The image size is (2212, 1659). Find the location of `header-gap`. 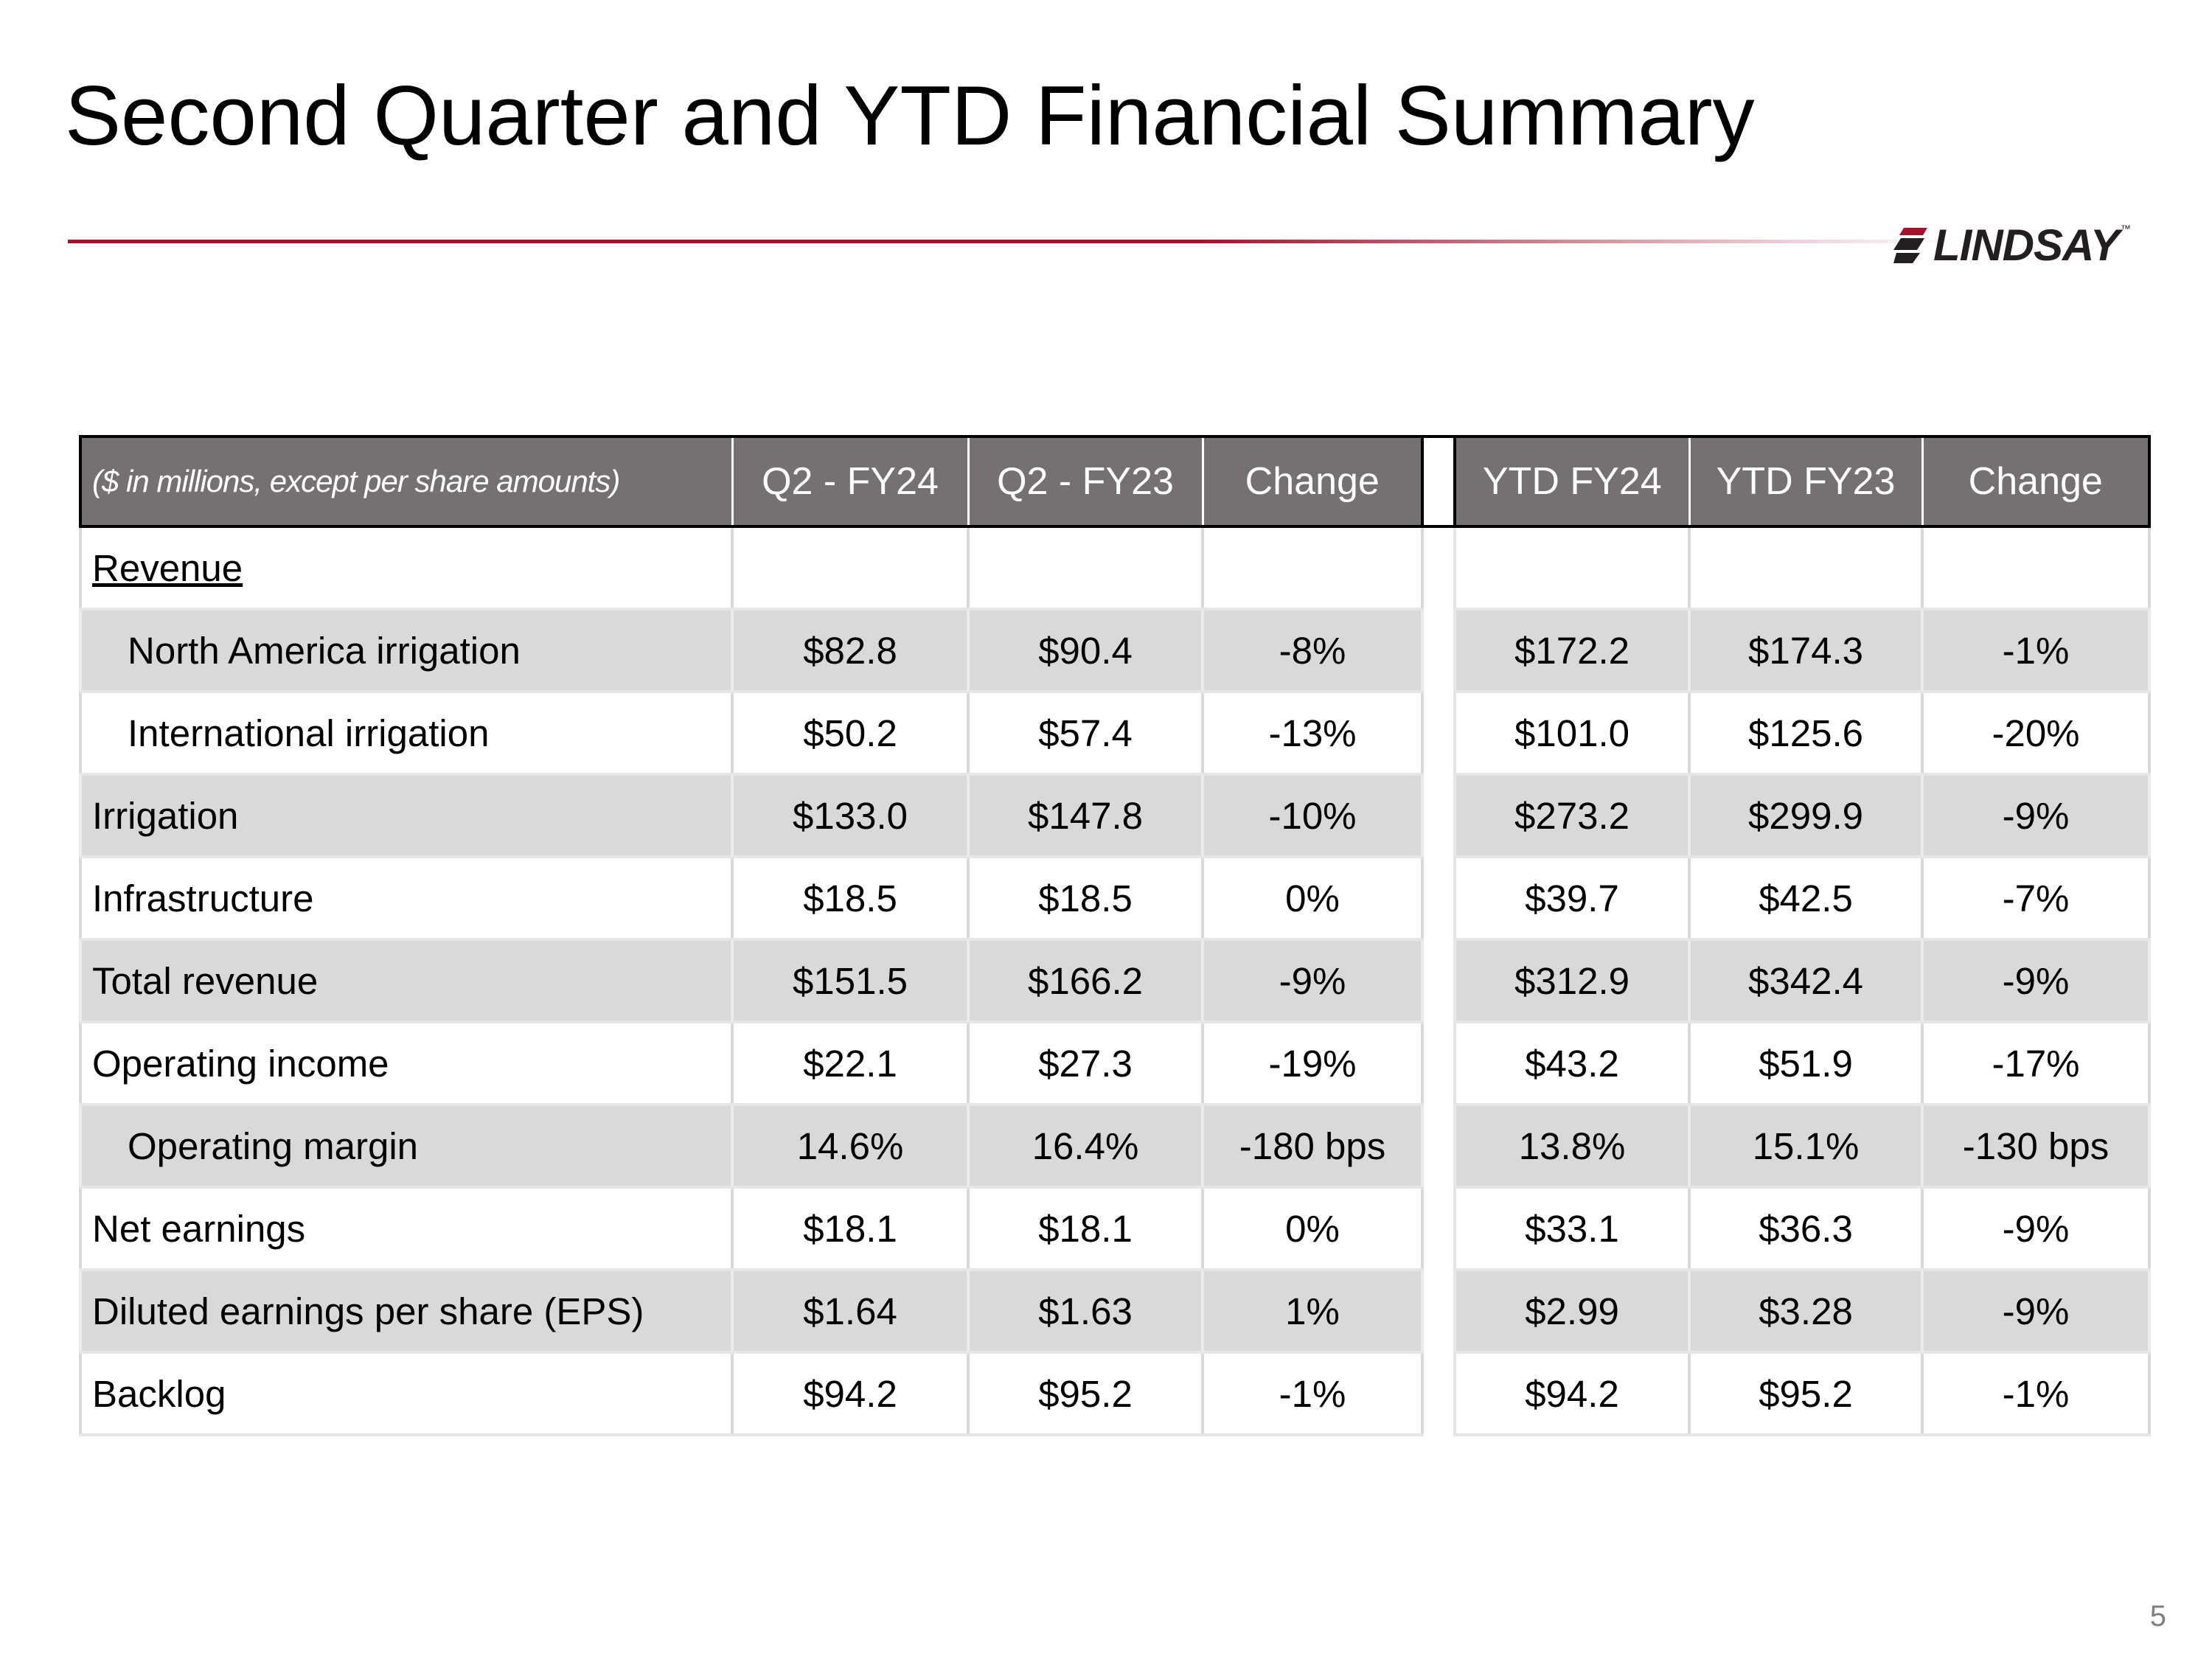

header-gap is located at coordinates (1438, 481).